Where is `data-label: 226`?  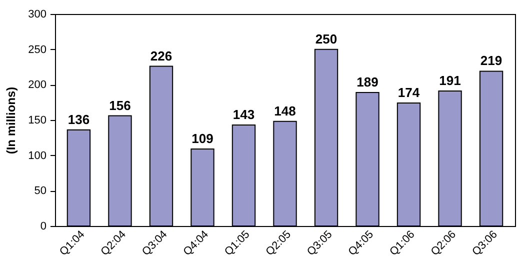 data-label: 226 is located at coordinates (161, 56).